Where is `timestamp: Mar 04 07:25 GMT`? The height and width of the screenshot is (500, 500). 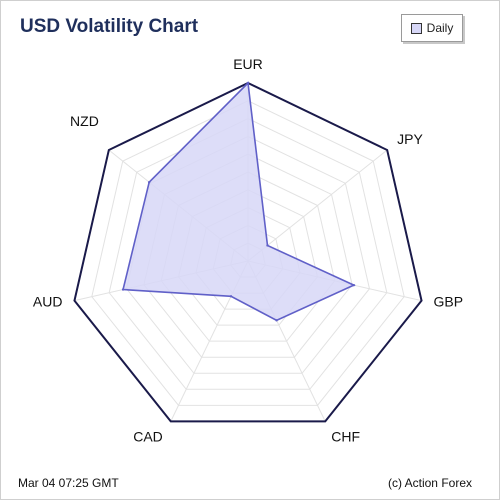
timestamp: Mar 04 07:25 GMT is located at coordinates (68, 483).